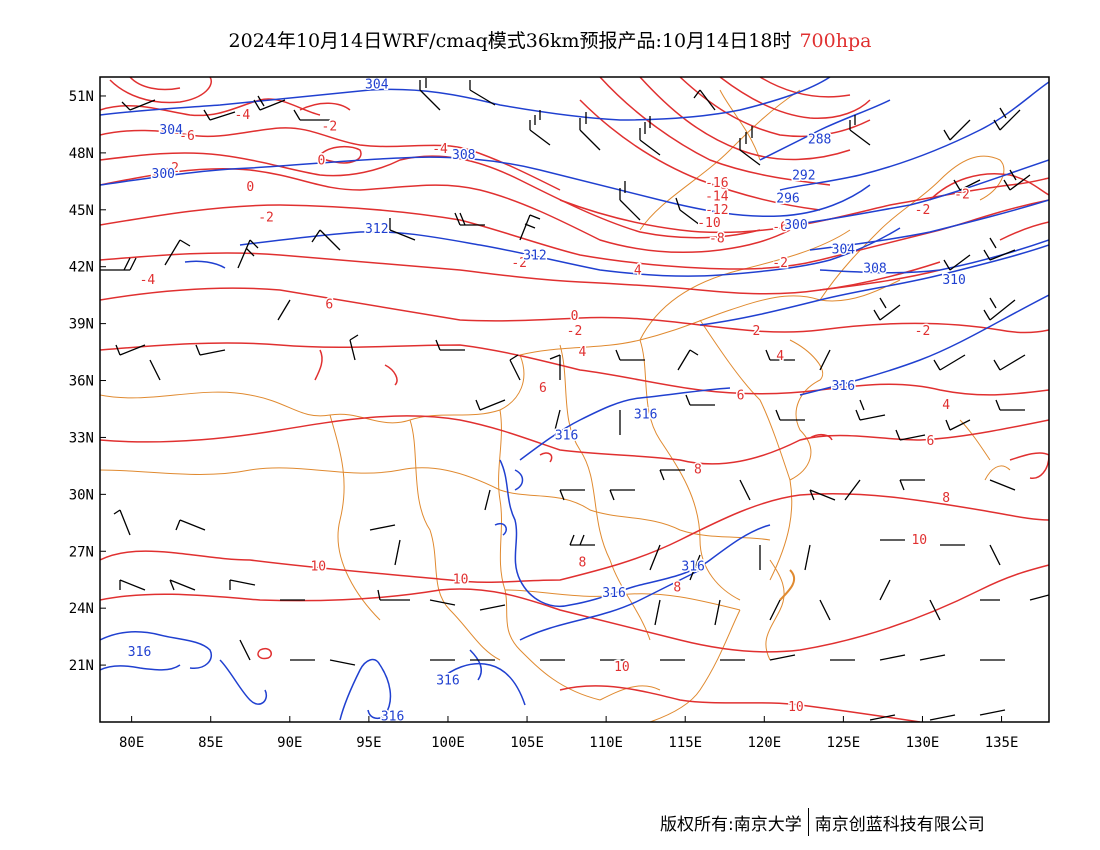 Image resolution: width=1100 pixels, height=850 pixels. I want to click on lon-tick-label: 100E, so click(448, 743).